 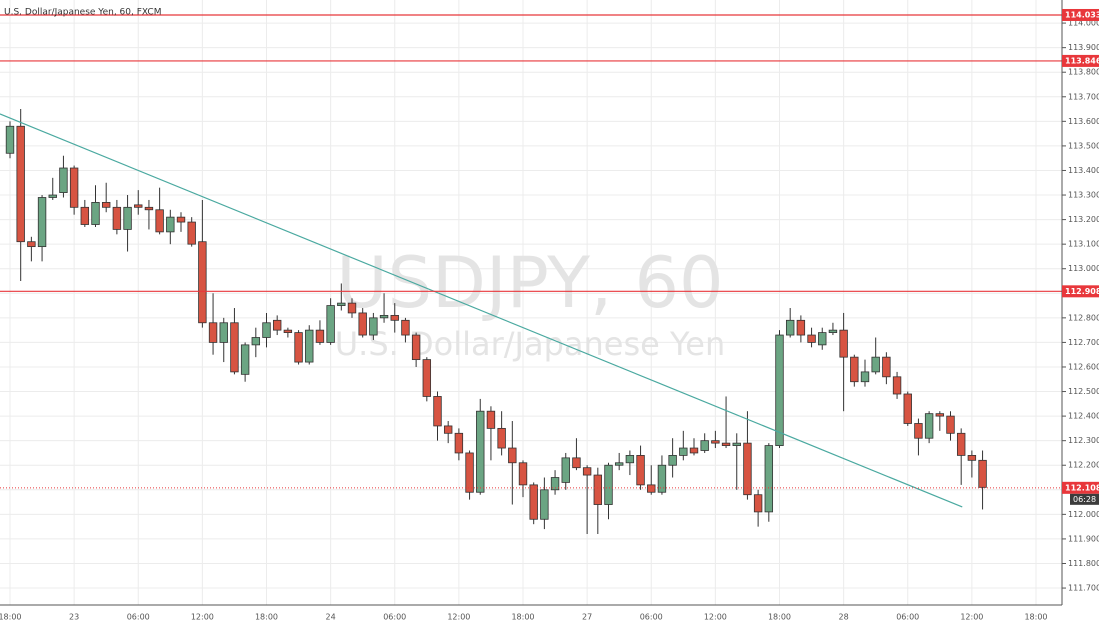 I want to click on y-tick-label: 114.000, so click(x=1083, y=23).